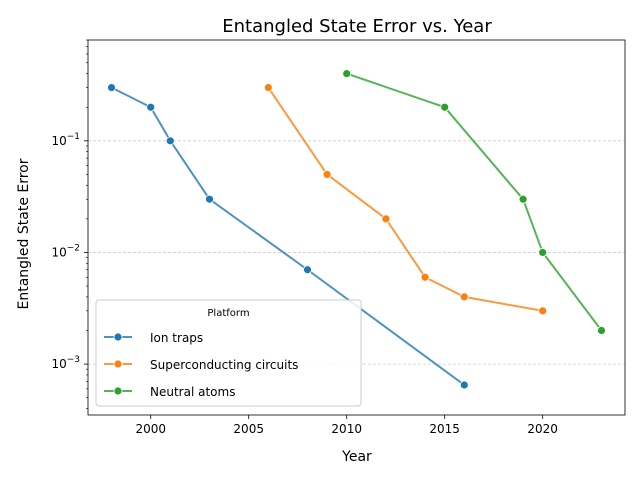 This screenshot has height=480, width=640. What do you see at coordinates (357, 26) in the screenshot?
I see `chart-title: Entangled State Error vs. Year` at bounding box center [357, 26].